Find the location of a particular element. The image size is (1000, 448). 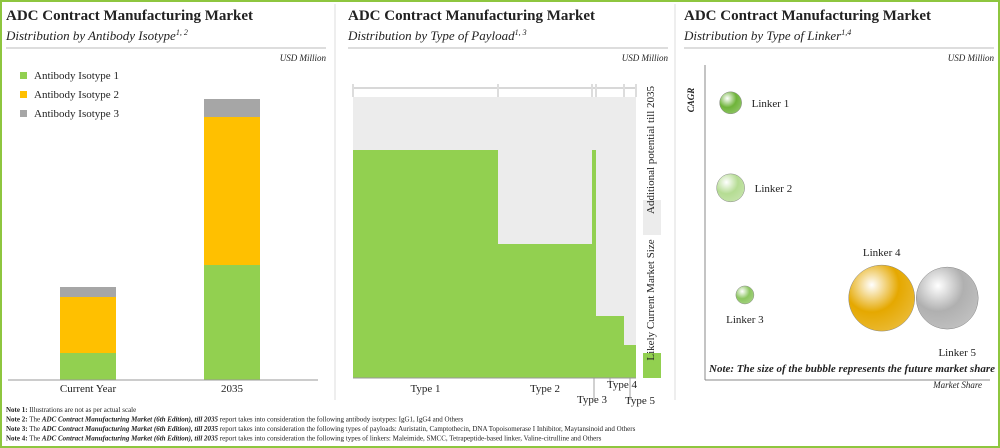

footnote-label: Note 3: is located at coordinates (17, 429).